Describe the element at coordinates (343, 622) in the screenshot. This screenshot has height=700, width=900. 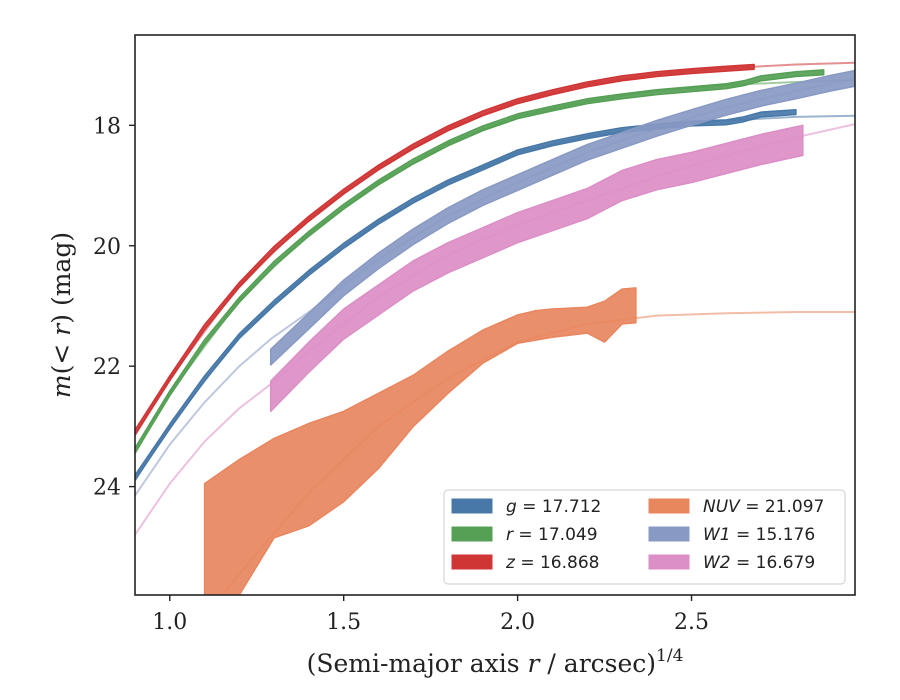
I see `x-tick-label: 1.5` at that location.